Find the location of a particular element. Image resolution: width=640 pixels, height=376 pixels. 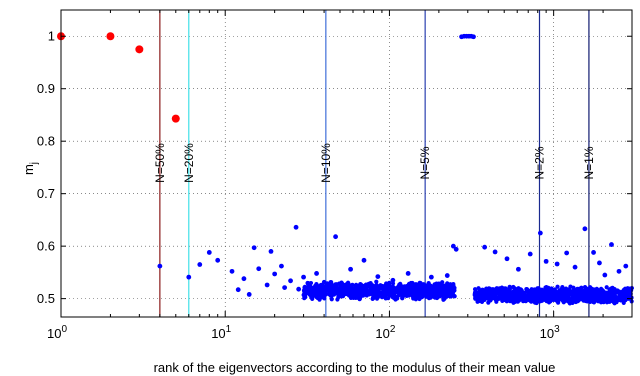

reference-line-label: N=1% is located at coordinates (589, 162).